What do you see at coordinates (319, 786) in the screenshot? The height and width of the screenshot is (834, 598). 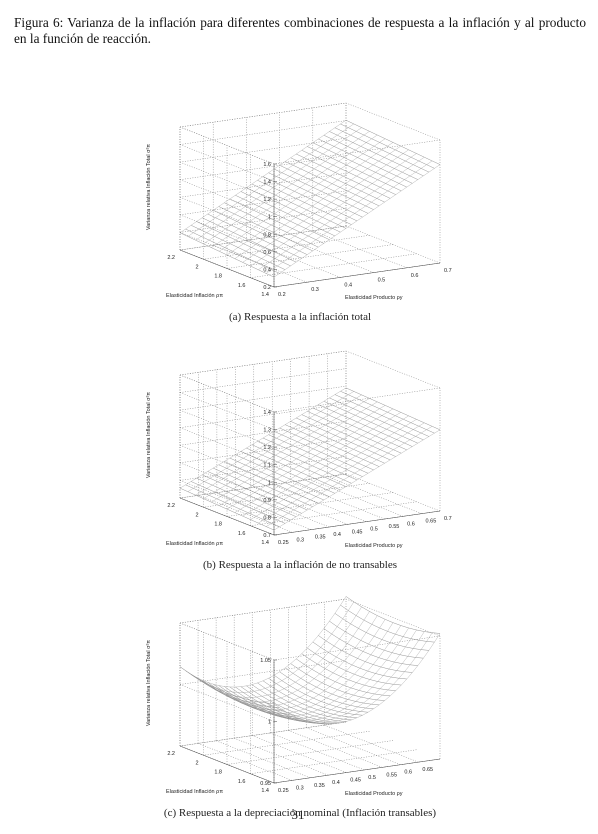 I see `y-tick-label: 0.35` at bounding box center [319, 786].